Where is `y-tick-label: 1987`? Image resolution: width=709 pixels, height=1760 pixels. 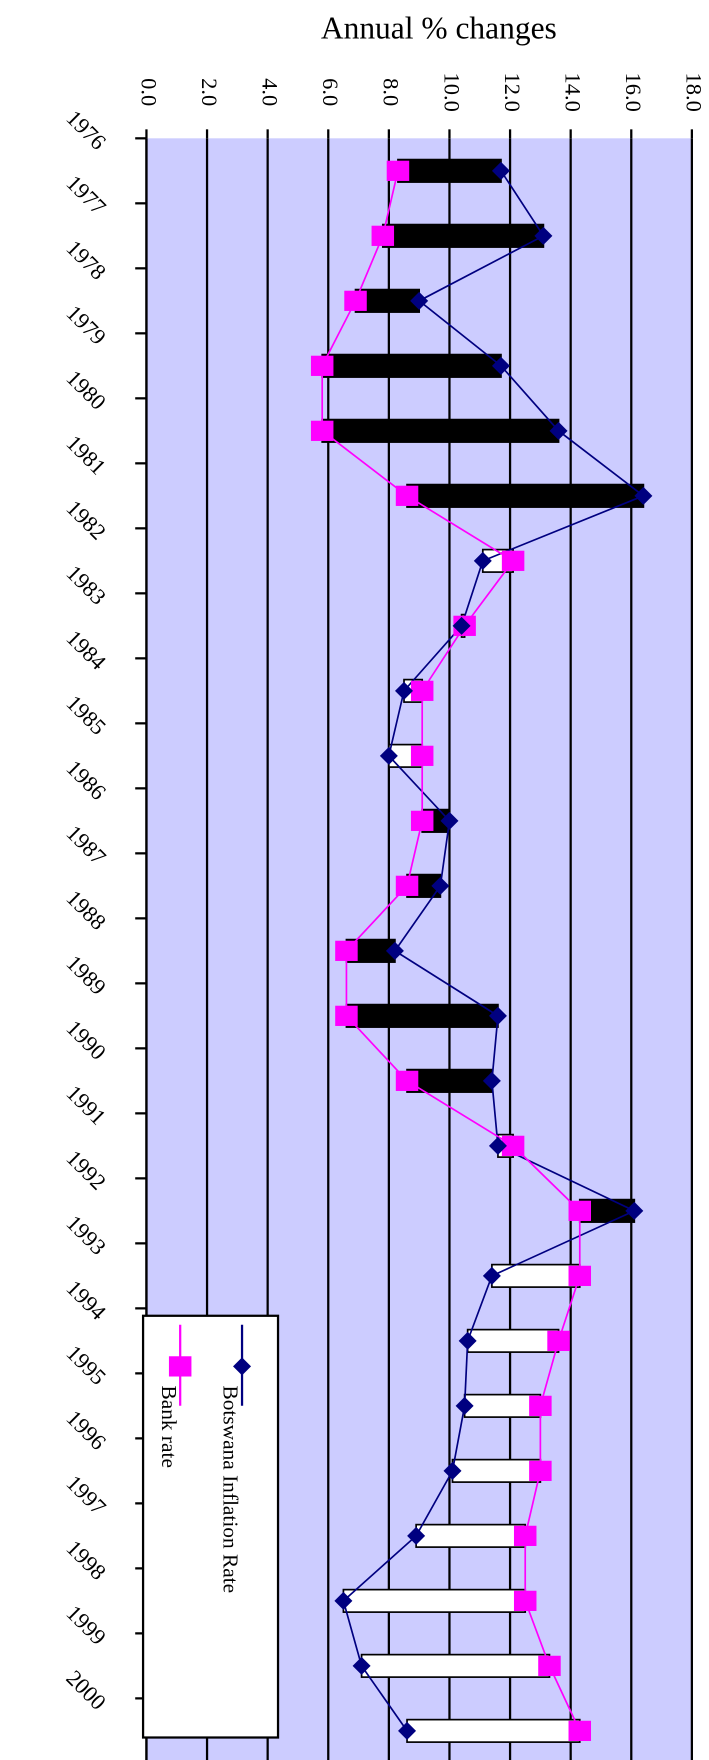 y-tick-label: 1987 is located at coordinates (86, 844).